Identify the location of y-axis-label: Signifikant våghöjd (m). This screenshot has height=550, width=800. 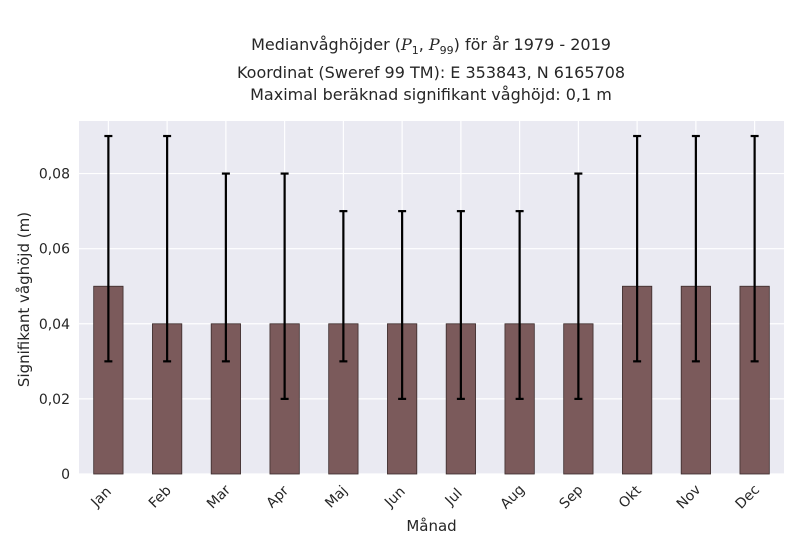
(24, 299).